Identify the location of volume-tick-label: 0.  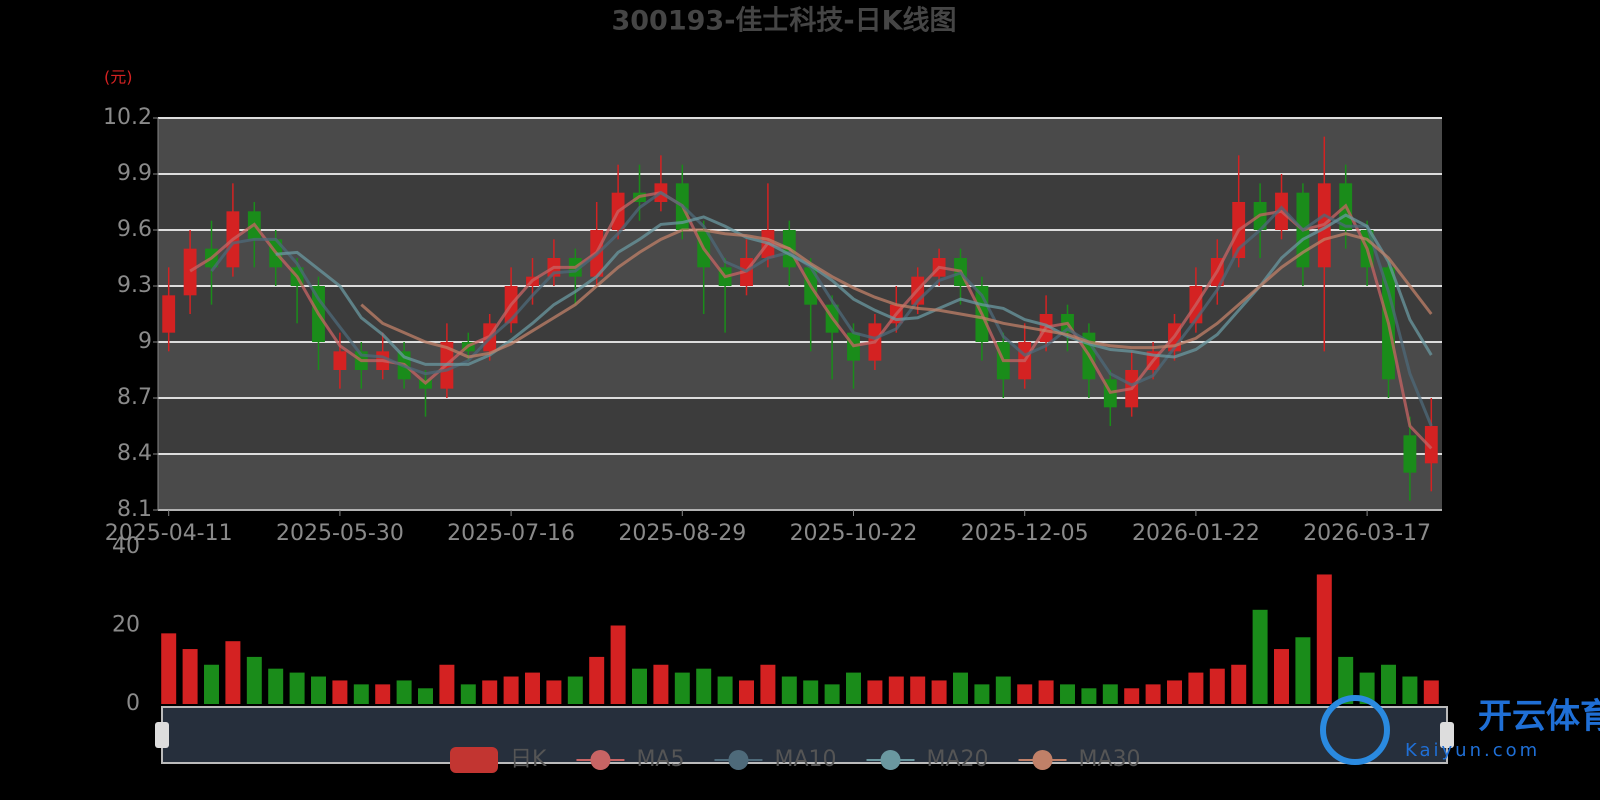
(133, 703).